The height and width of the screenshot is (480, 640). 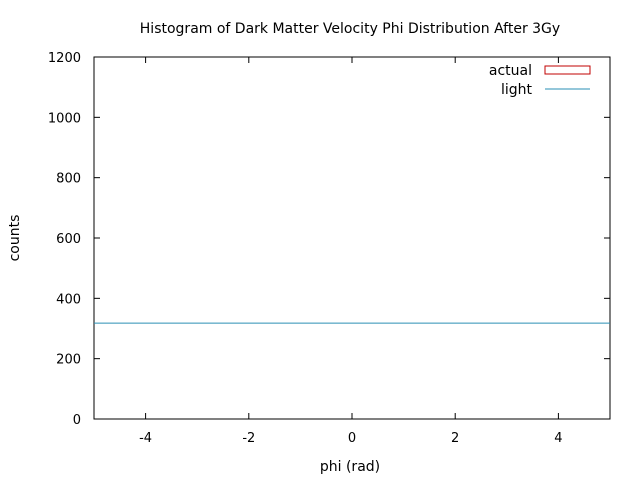 I want to click on y-axis-label: counts, so click(x=15, y=238).